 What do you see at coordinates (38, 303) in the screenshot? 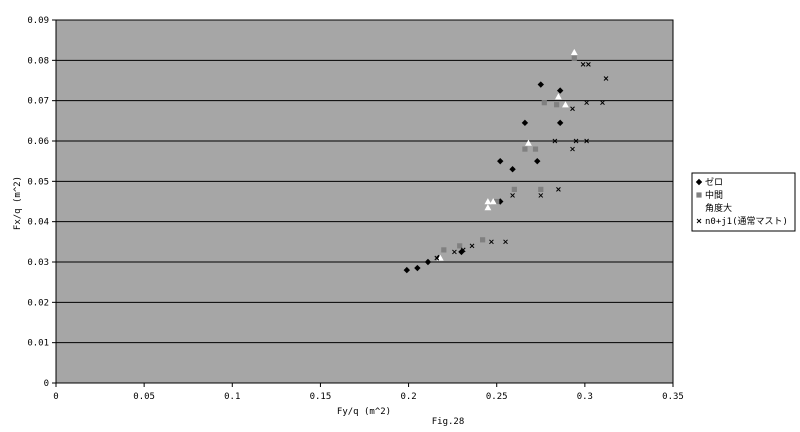
I see `y-tick-label: 0.02` at bounding box center [38, 303].